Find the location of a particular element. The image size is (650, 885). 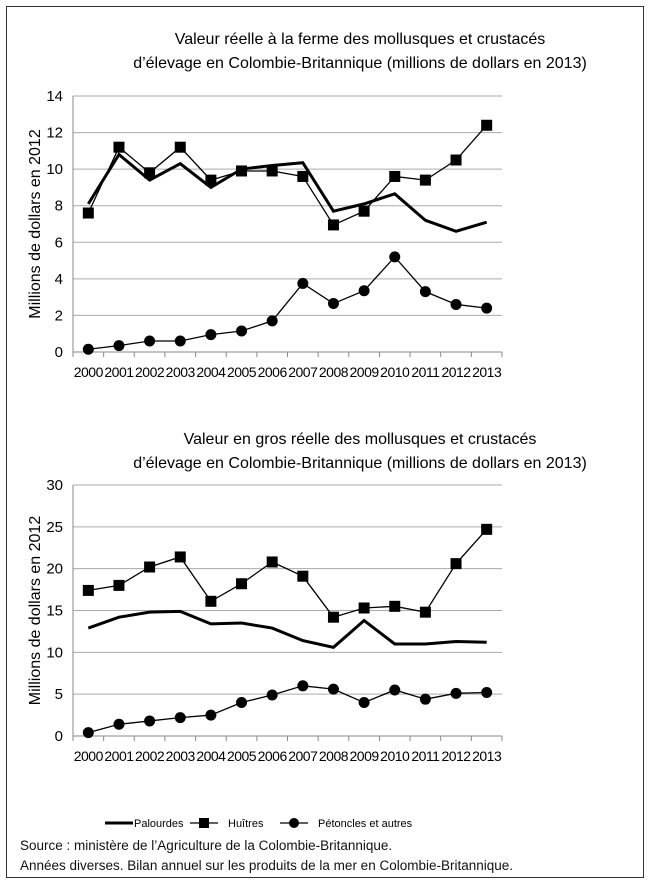

legend-label: Huîtres is located at coordinates (246, 824).